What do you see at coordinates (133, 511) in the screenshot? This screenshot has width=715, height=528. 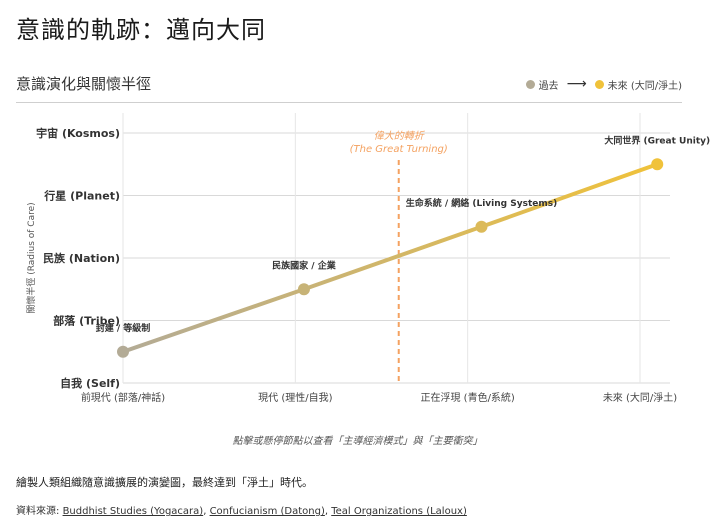 I see `source-link-buddhist: Buddhist Studies (Yogacara)` at bounding box center [133, 511].